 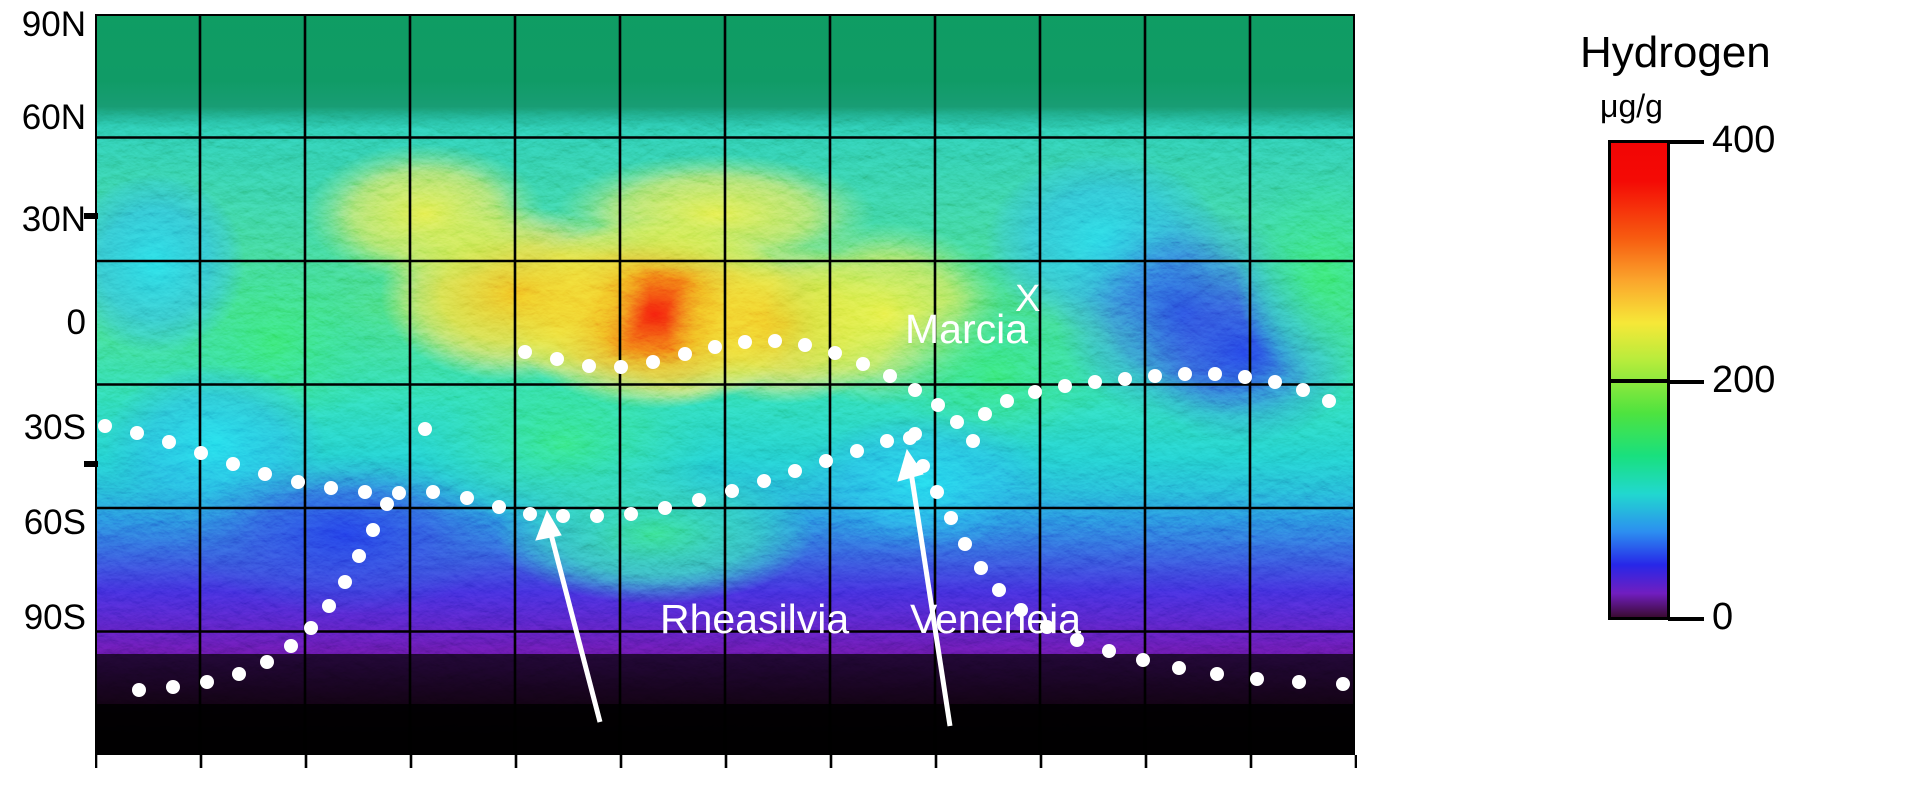 What do you see at coordinates (53, 219) in the screenshot?
I see `ytick-label-30n: 30N` at bounding box center [53, 219].